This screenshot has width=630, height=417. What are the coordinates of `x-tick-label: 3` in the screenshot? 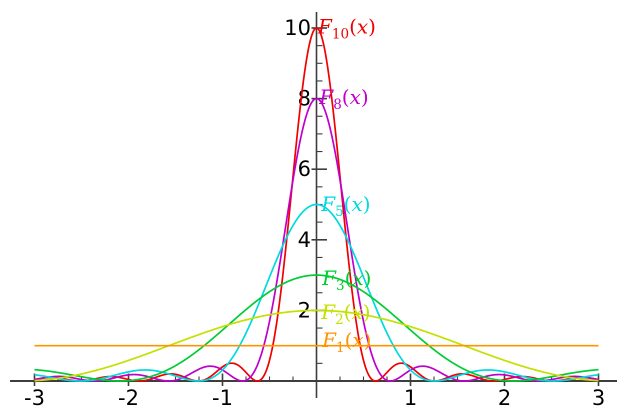 It's located at (598, 398).